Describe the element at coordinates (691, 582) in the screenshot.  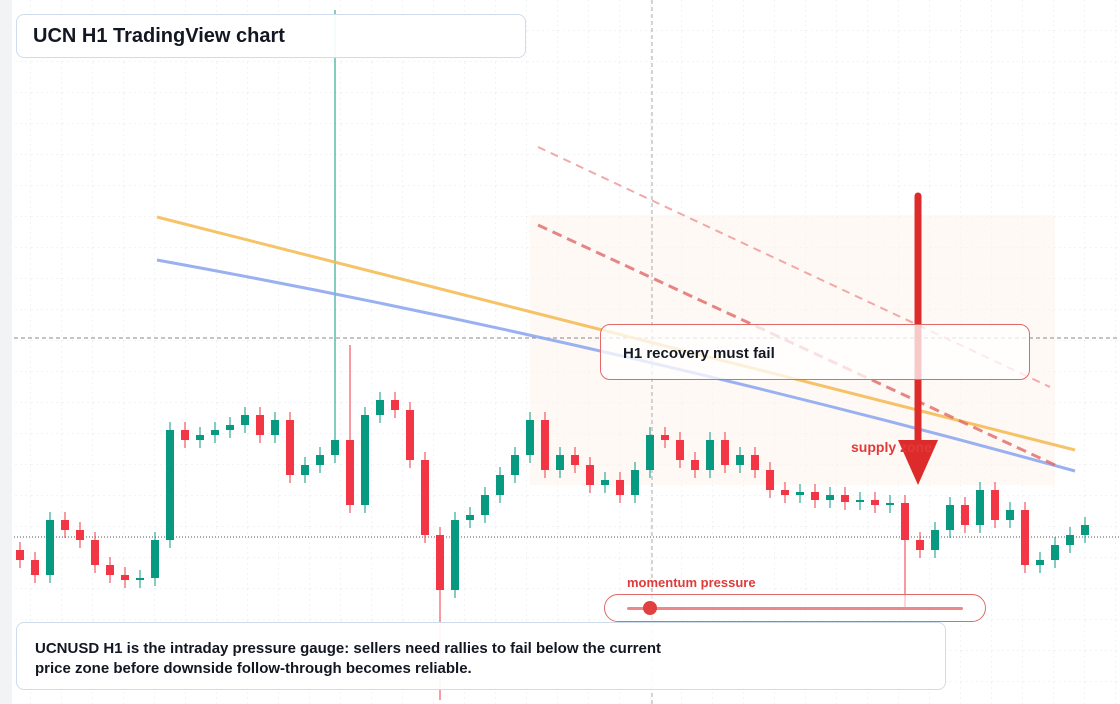
I see `gauge-label: momentum pressure` at that location.